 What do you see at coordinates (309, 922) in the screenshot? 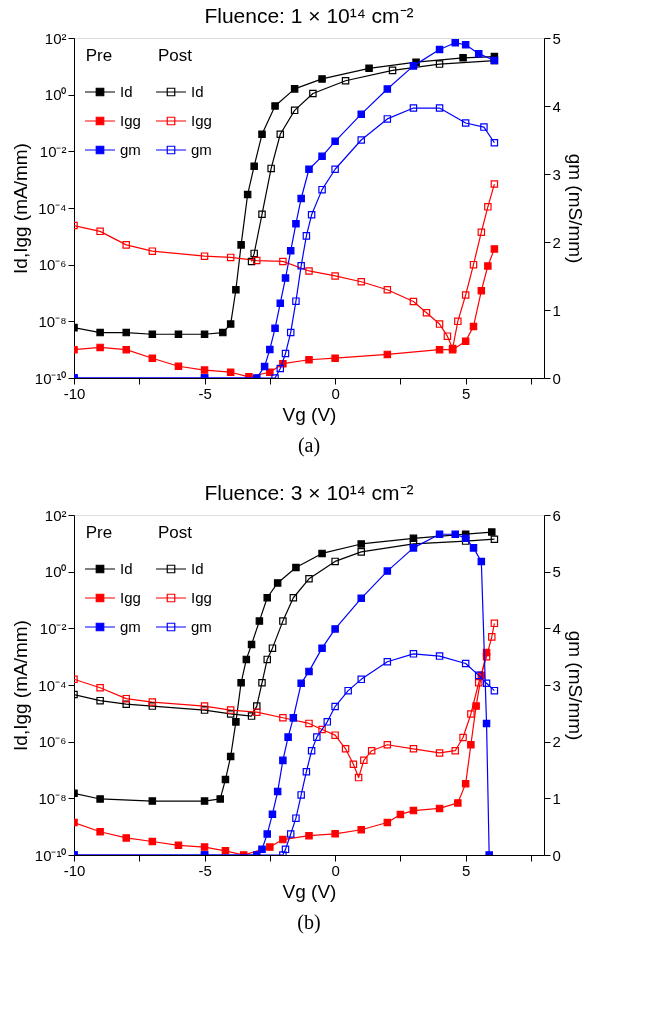
I see `text: (b)` at bounding box center [309, 922].